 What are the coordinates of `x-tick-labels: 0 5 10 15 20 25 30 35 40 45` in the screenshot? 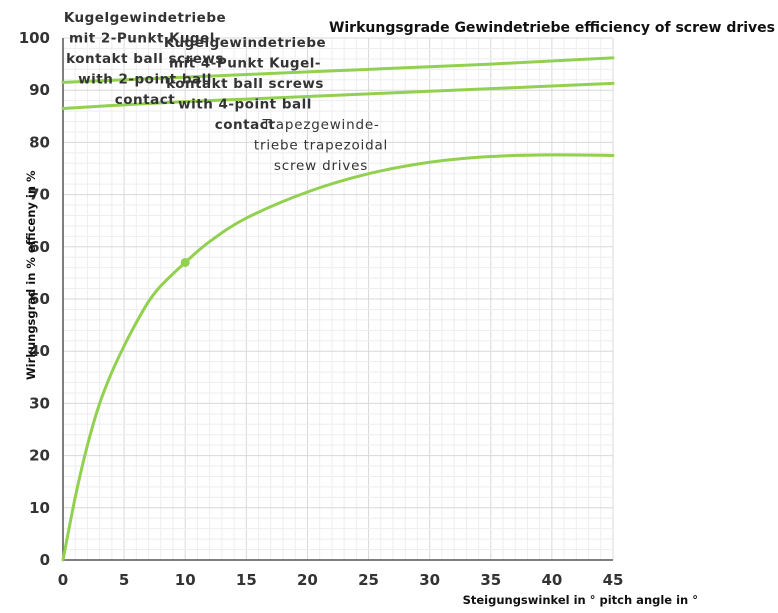 It's located at (341, 580).